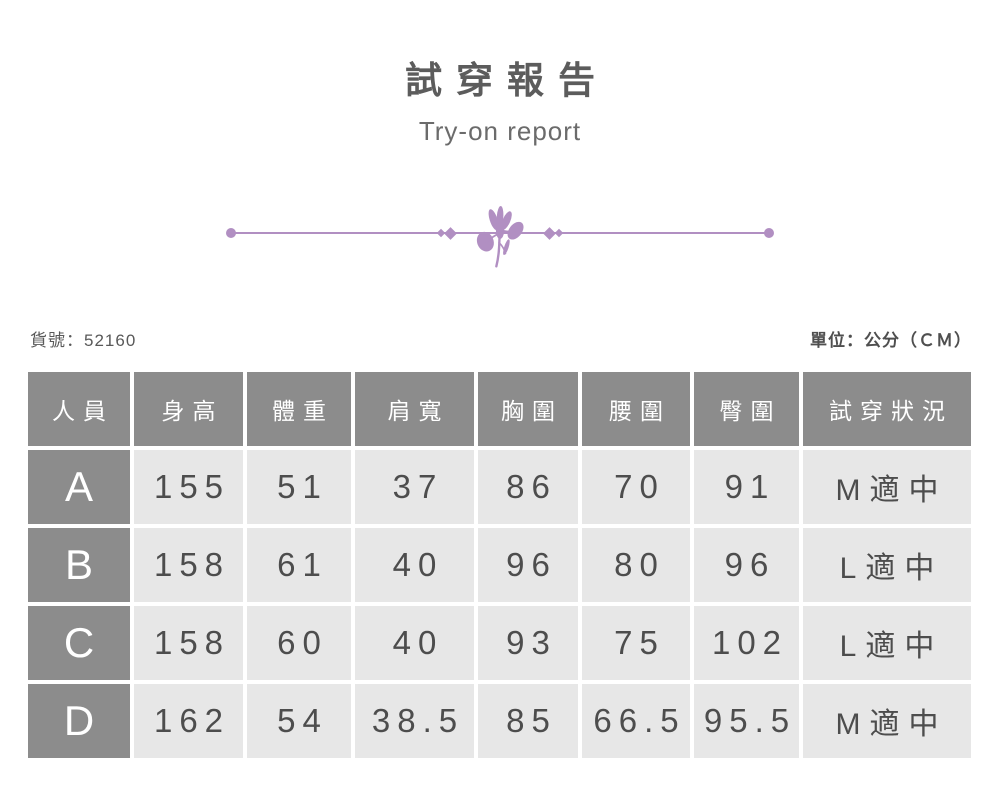 This screenshot has height=800, width=1000. I want to click on row-label: D, so click(79, 721).